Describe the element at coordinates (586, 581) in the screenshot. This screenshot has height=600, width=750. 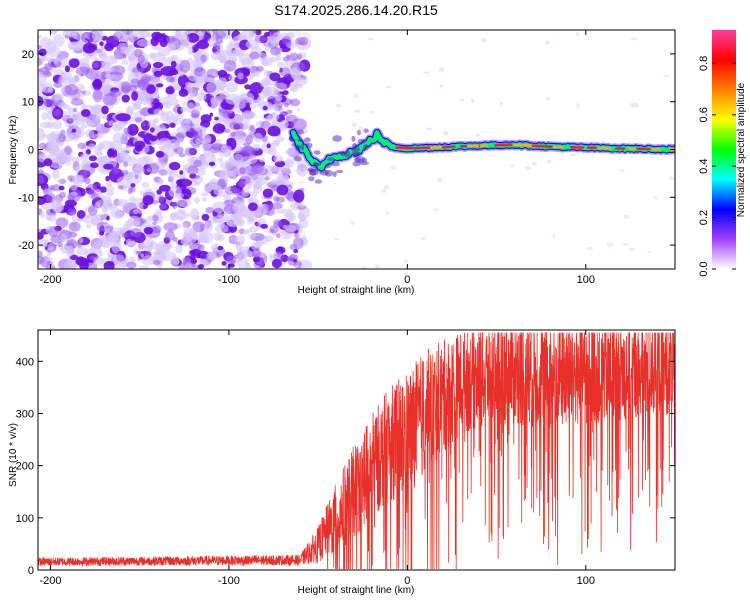
I see `snr-x-tick-label: 100` at that location.